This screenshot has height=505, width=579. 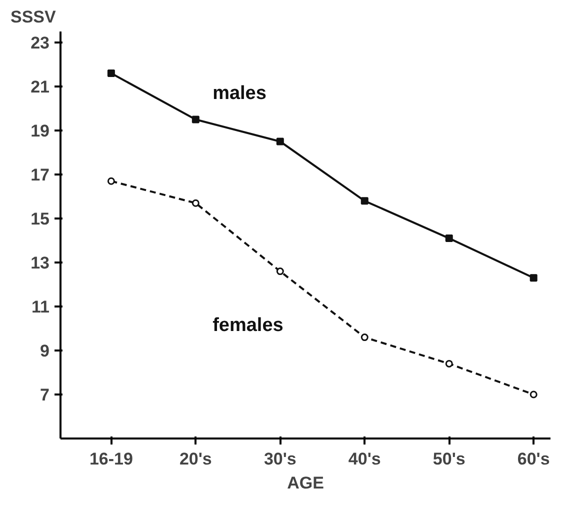 I want to click on y-tick-label: 13, so click(x=40, y=263).